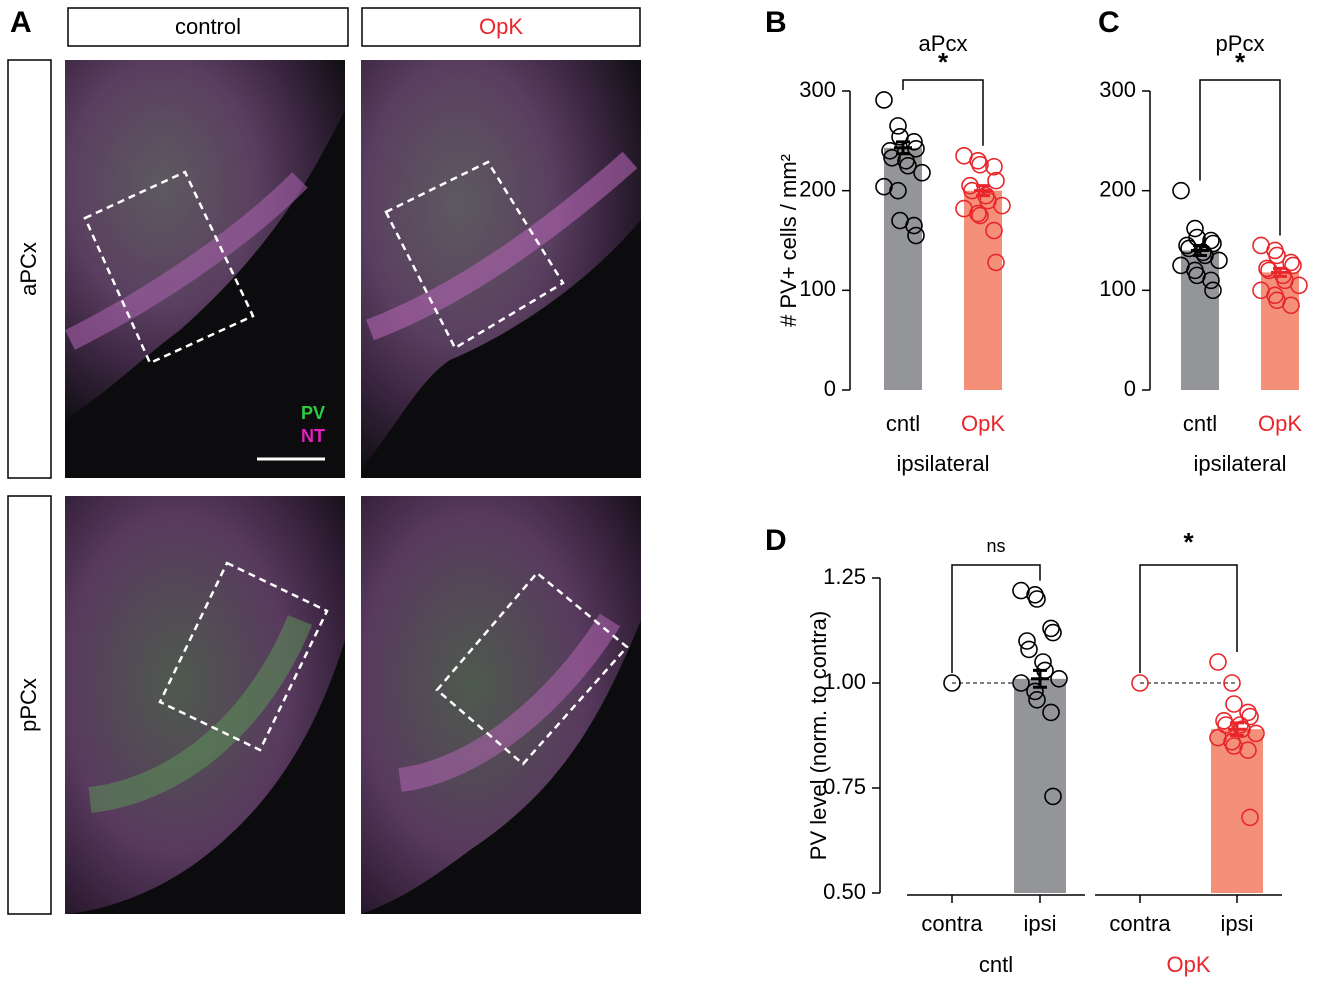  I want to click on chart-title: pPcx, so click(1240, 43).